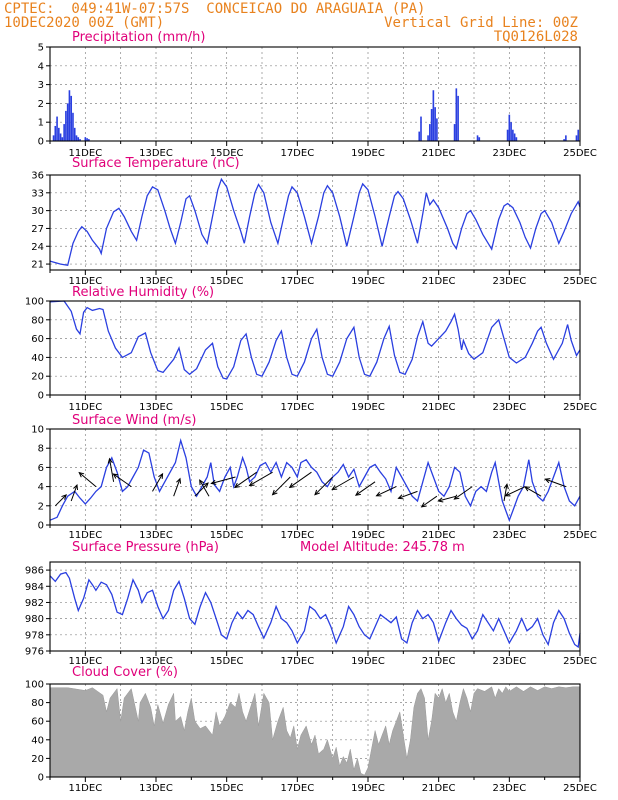 This screenshot has height=800, width=618. Describe the element at coordinates (439, 407) in the screenshot. I see `rh-xtick-label: 21DEC` at that location.